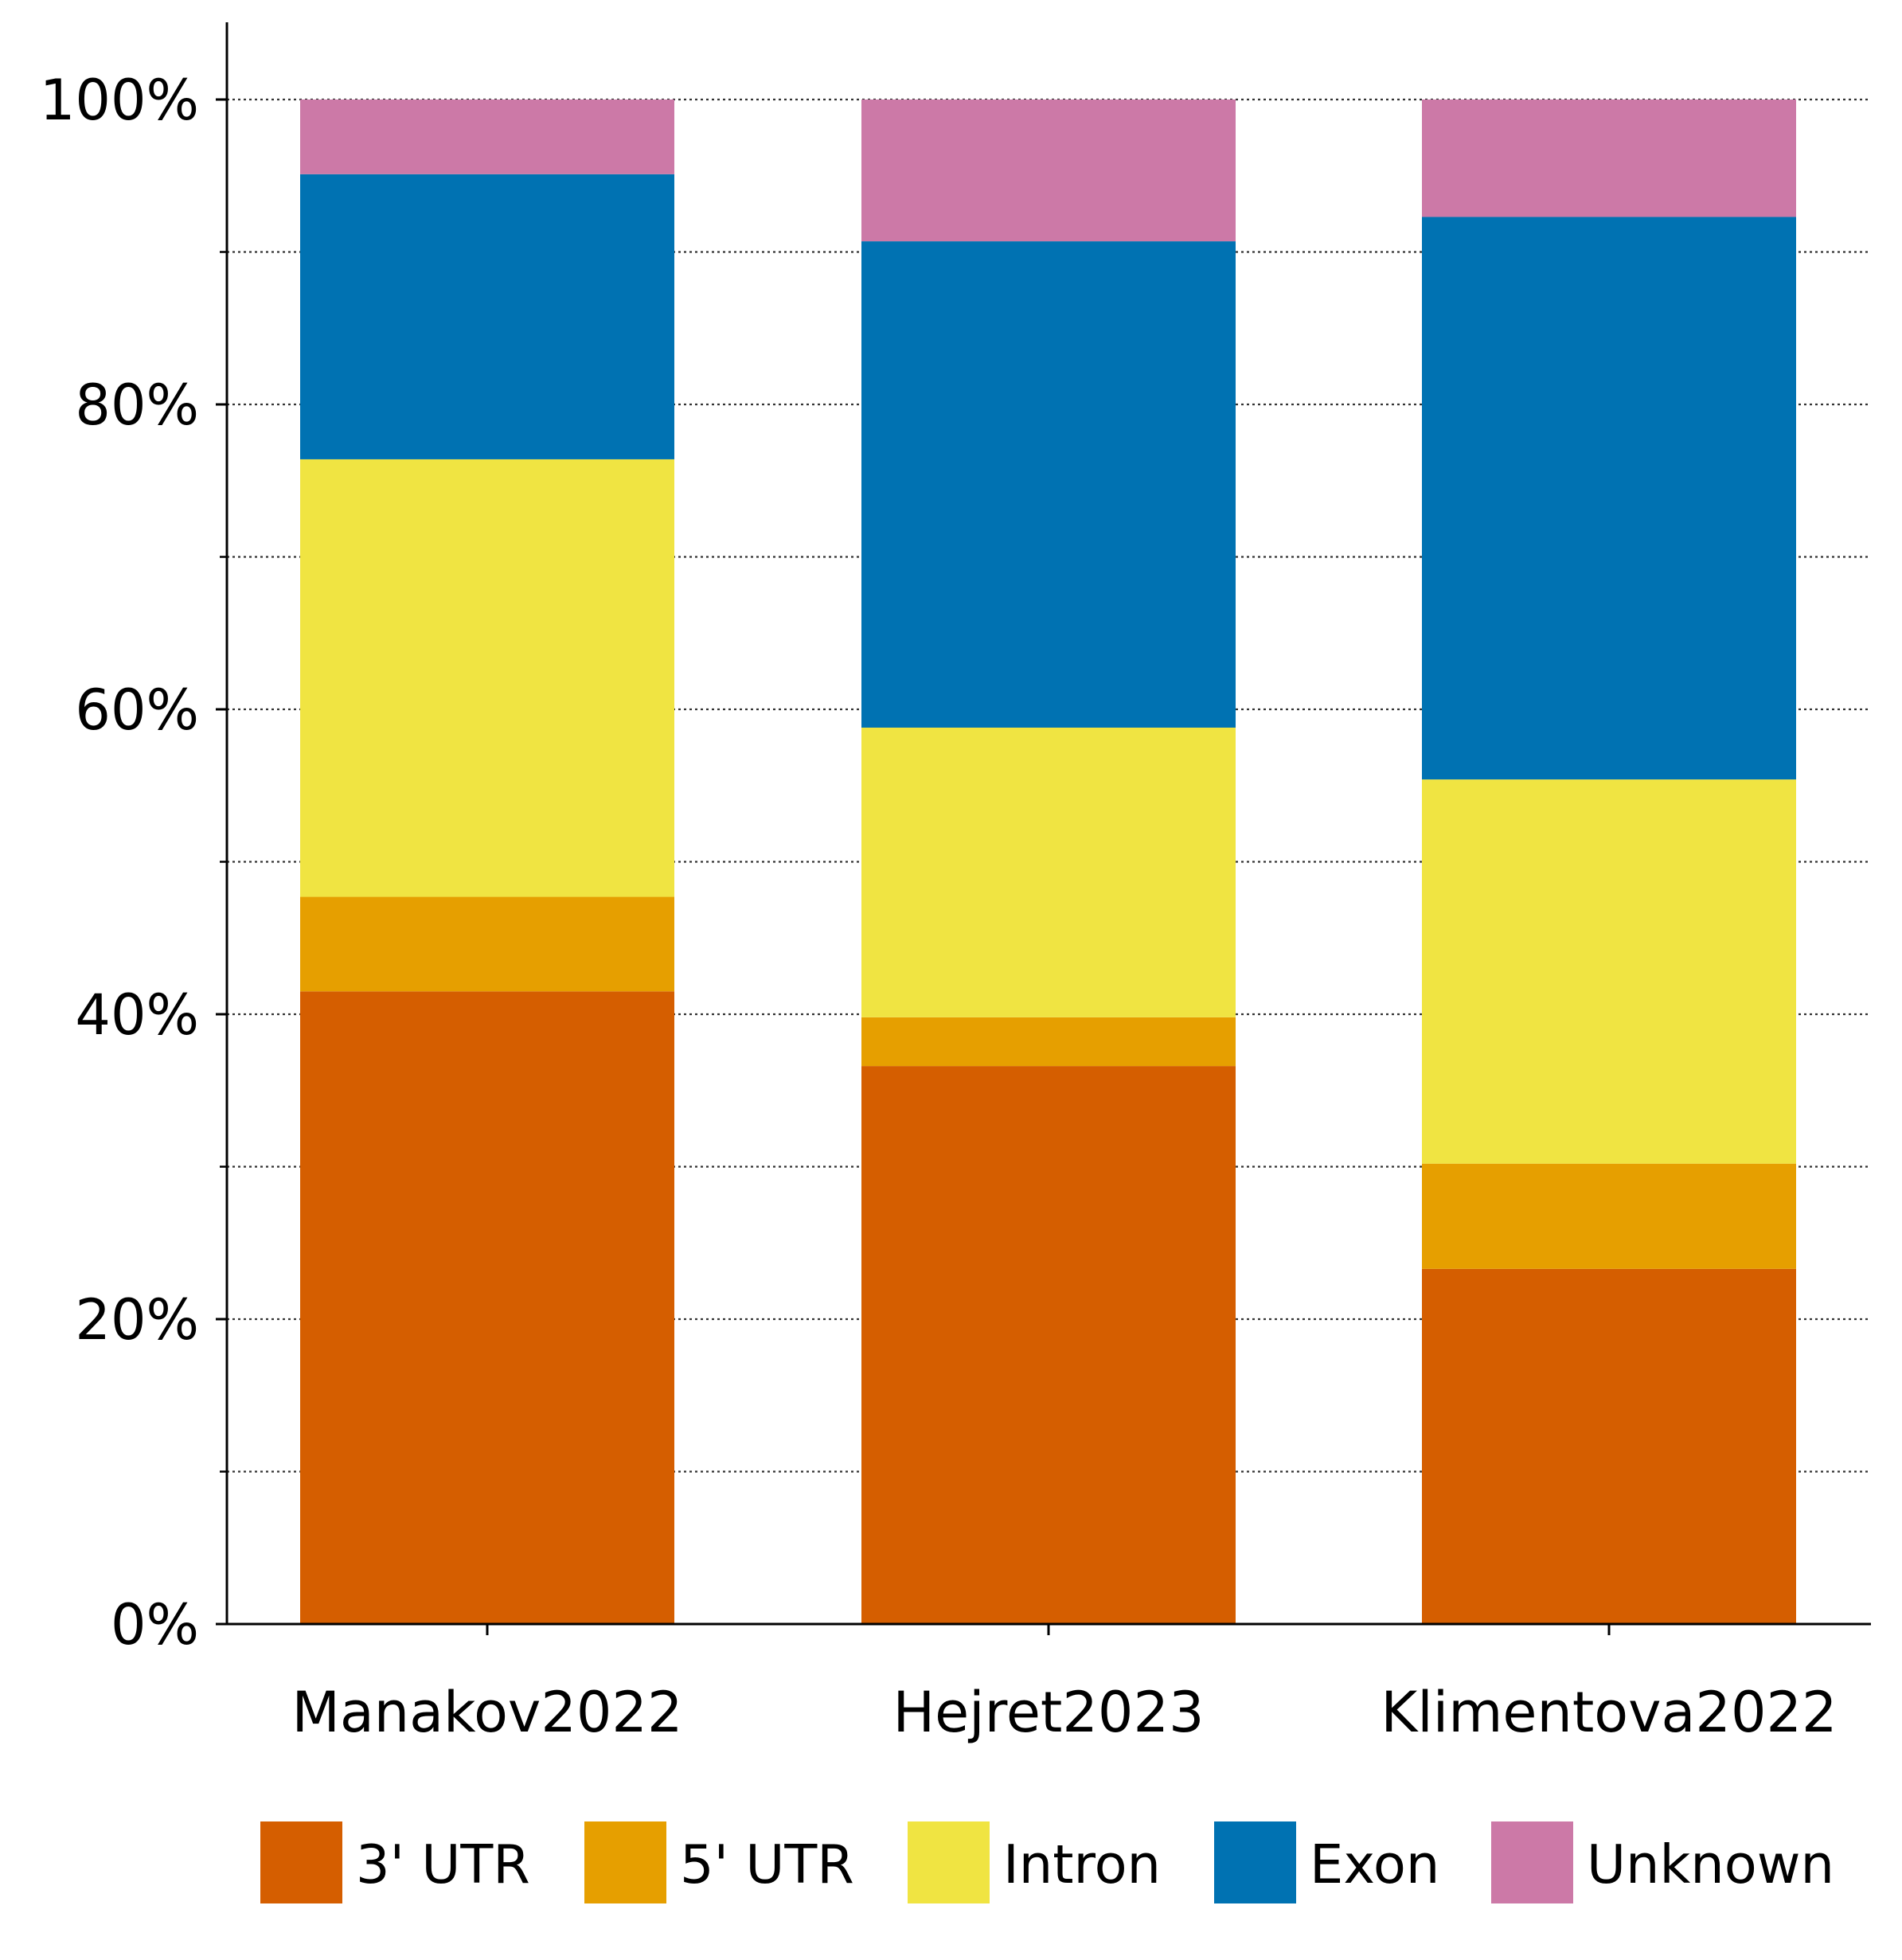 The width and height of the screenshot is (1902, 1960). Describe the element at coordinates (1711, 1865) in the screenshot. I see `legend-label: Unknown` at that location.